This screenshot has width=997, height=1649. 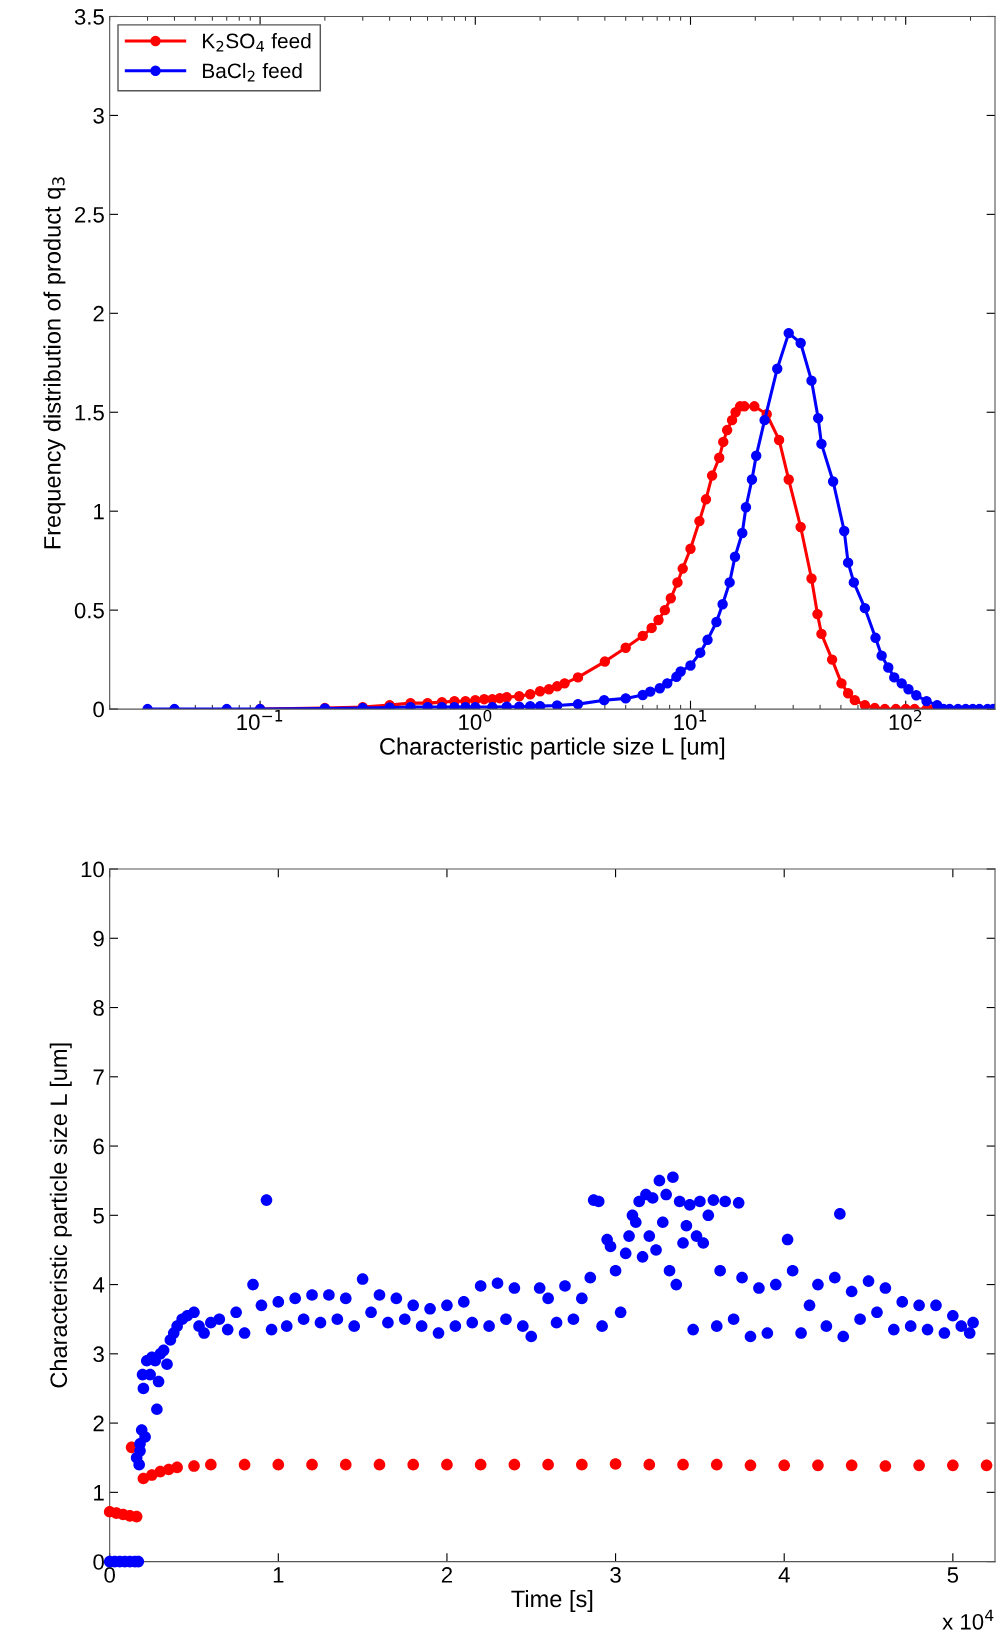 What do you see at coordinates (447, 1575) in the screenshot?
I see `x-tick-label: 2` at bounding box center [447, 1575].